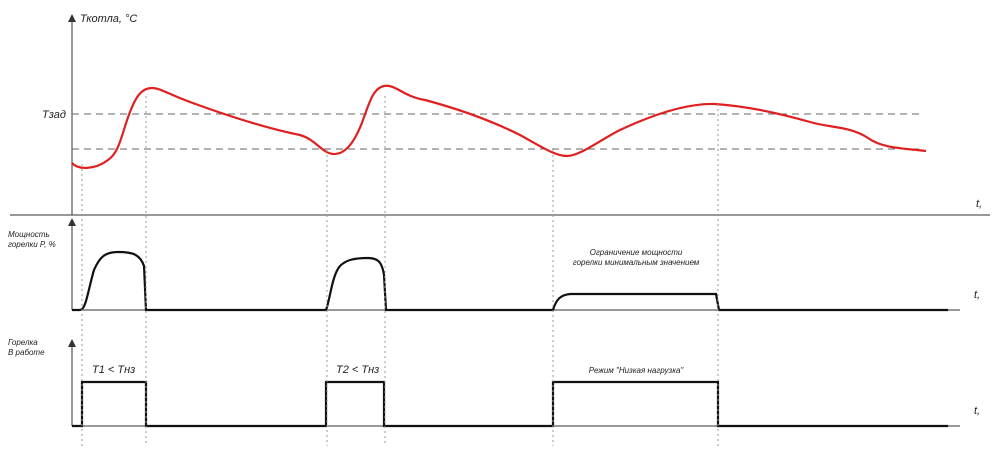  What do you see at coordinates (637, 370) in the screenshot?
I see `low-load-mode-label: Режим "Низкая нагрузка"` at bounding box center [637, 370].